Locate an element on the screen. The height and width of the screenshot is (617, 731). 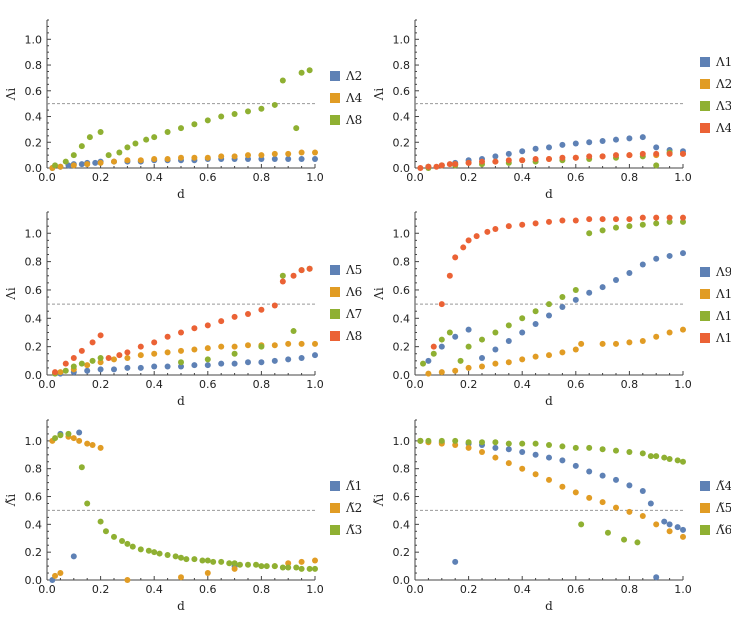
y-tick-label: 0.0 is located at coordinates (402, 168).